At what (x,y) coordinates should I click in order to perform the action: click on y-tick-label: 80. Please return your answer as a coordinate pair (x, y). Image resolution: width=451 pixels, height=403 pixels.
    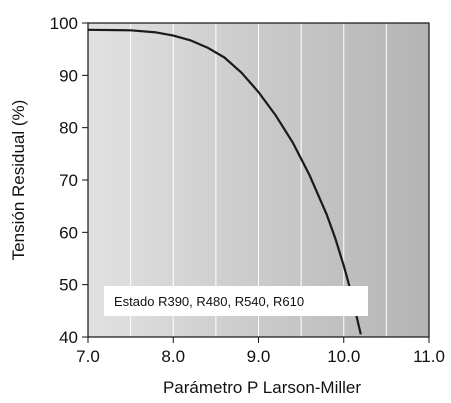
    Looking at the image, I should click on (68, 128).